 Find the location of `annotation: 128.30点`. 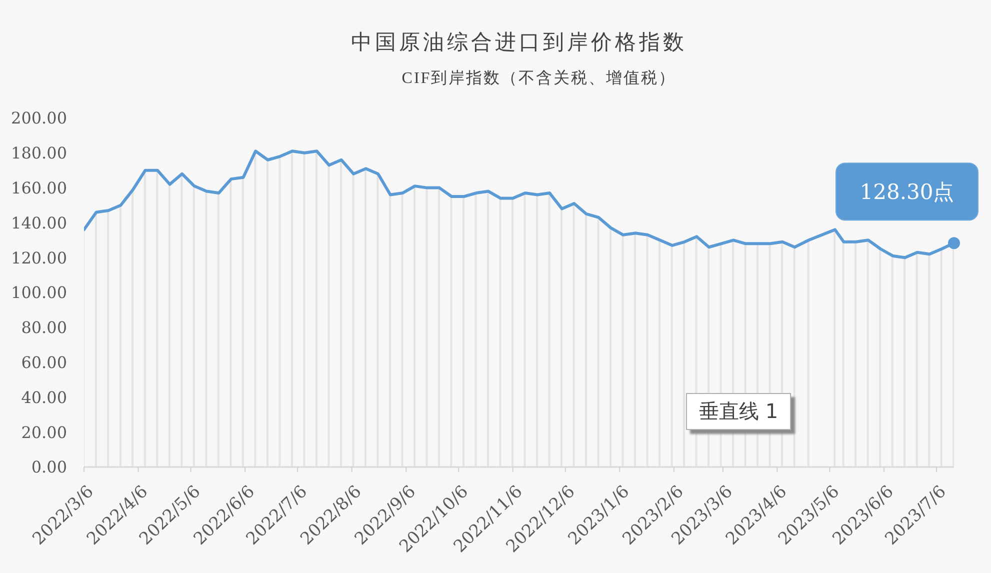

annotation: 128.30点 is located at coordinates (907, 192).